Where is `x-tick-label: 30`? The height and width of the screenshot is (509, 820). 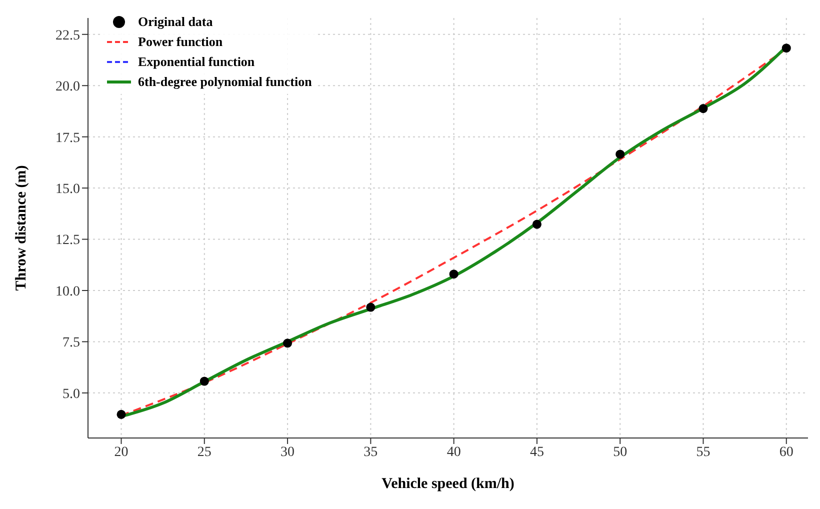
x-tick-label: 30 is located at coordinates (287, 452).